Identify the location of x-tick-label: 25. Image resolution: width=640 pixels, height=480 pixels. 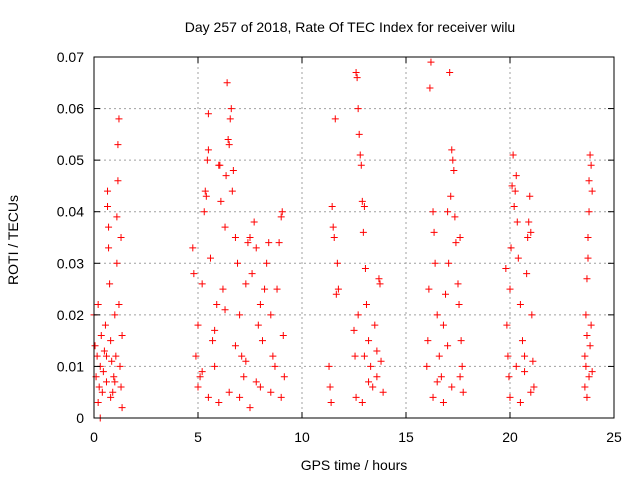
(614, 437).